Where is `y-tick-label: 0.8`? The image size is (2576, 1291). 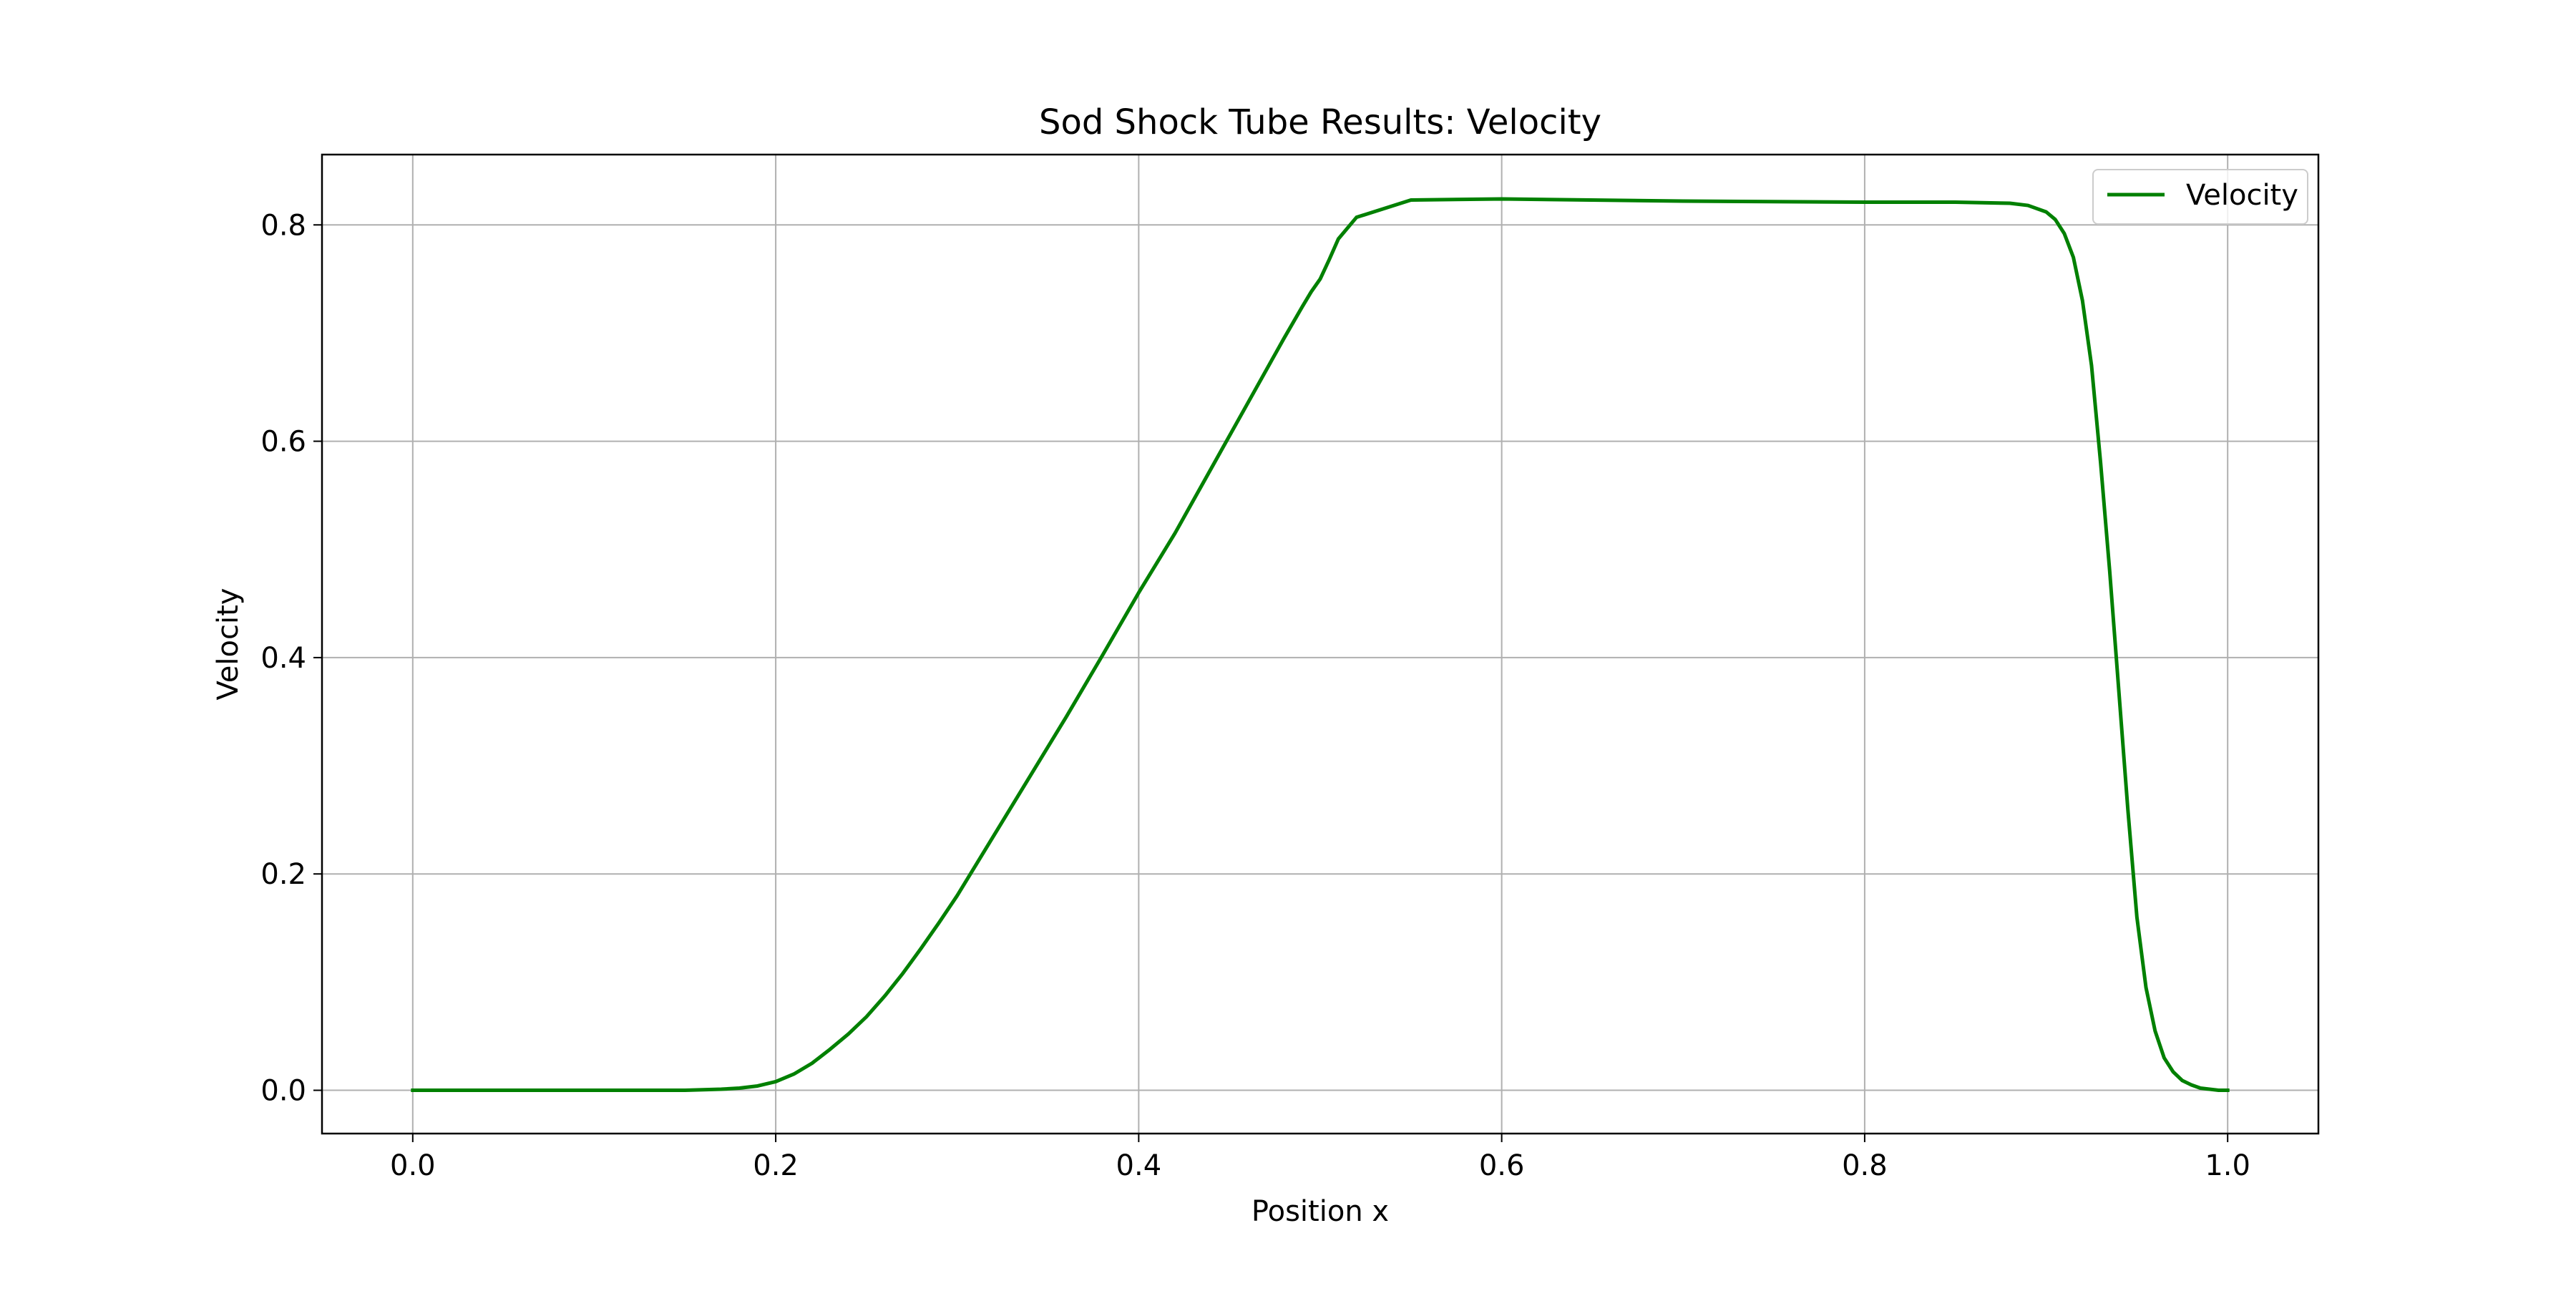 y-tick-label: 0.8 is located at coordinates (283, 225).